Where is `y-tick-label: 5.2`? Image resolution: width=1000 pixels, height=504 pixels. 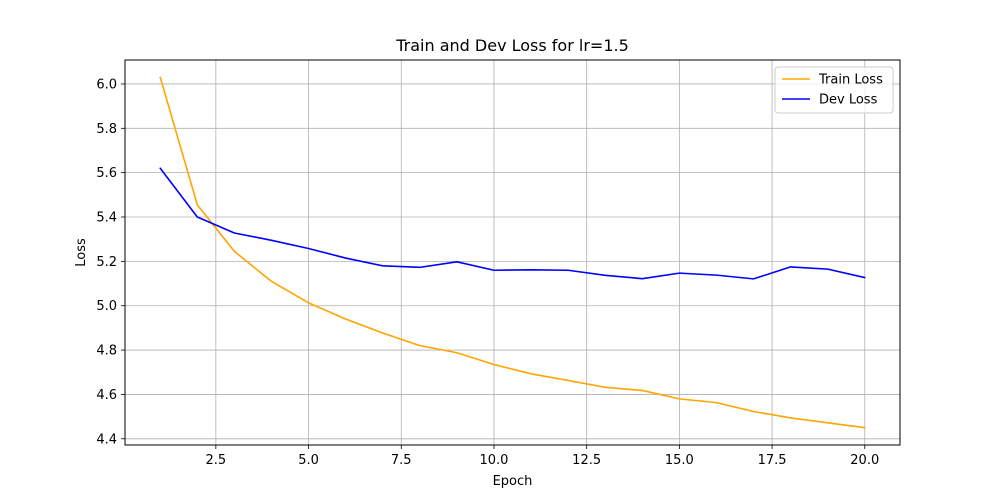
y-tick-label: 5.2 is located at coordinates (106, 262).